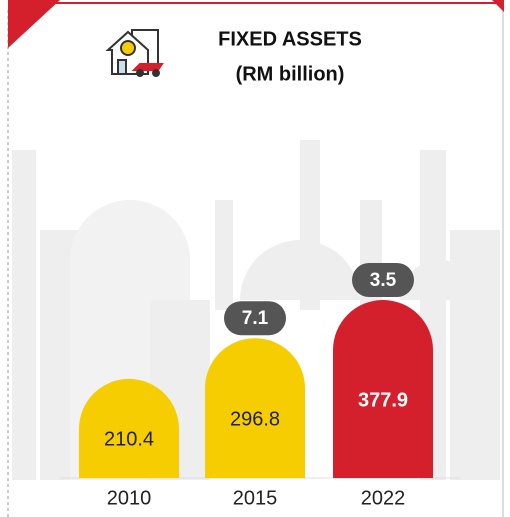  Describe the element at coordinates (290, 74) in the screenshot. I see `chart-subtitle: (RM billion)` at that location.